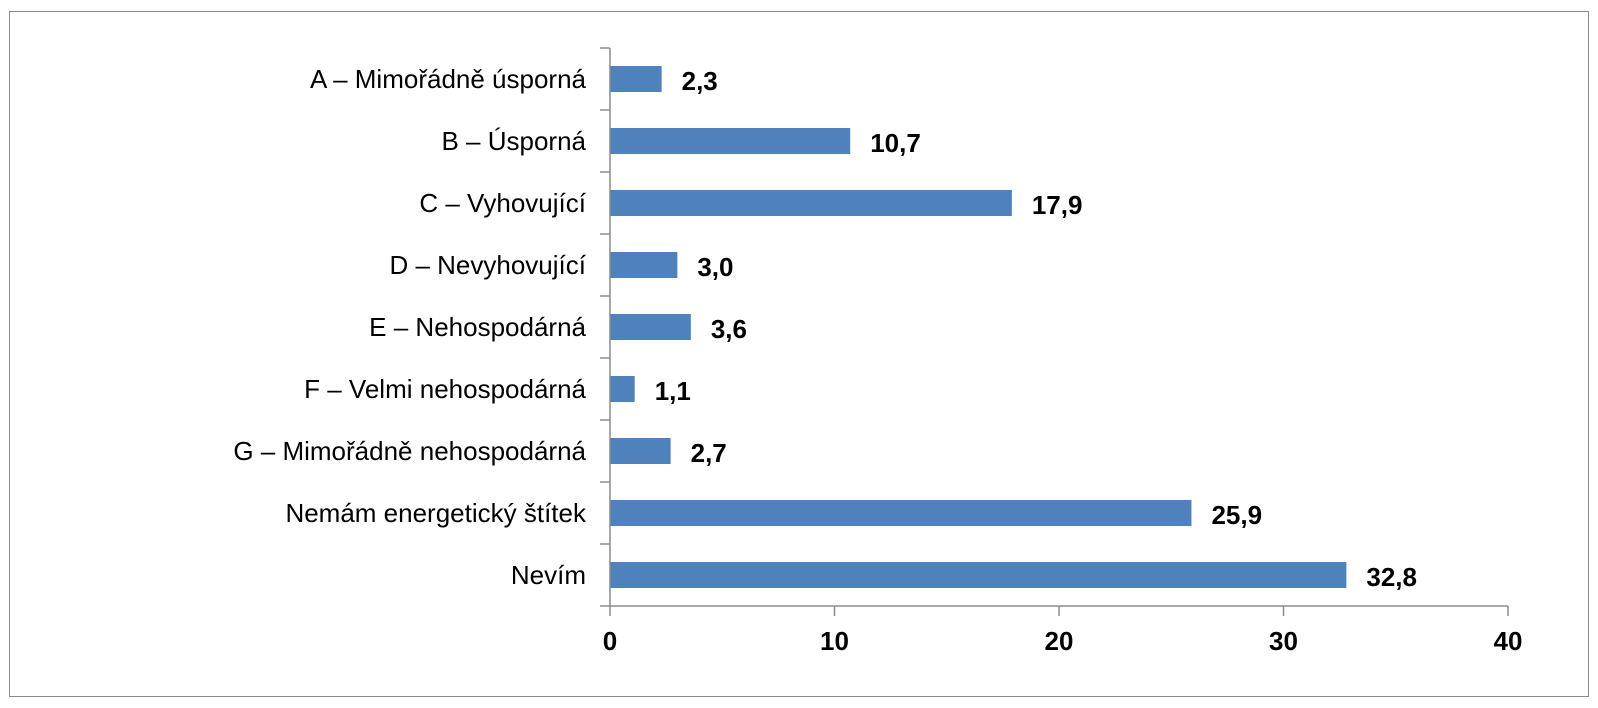 The width and height of the screenshot is (1598, 708). Describe the element at coordinates (709, 453) in the screenshot. I see `value-label-6: 2,7` at that location.